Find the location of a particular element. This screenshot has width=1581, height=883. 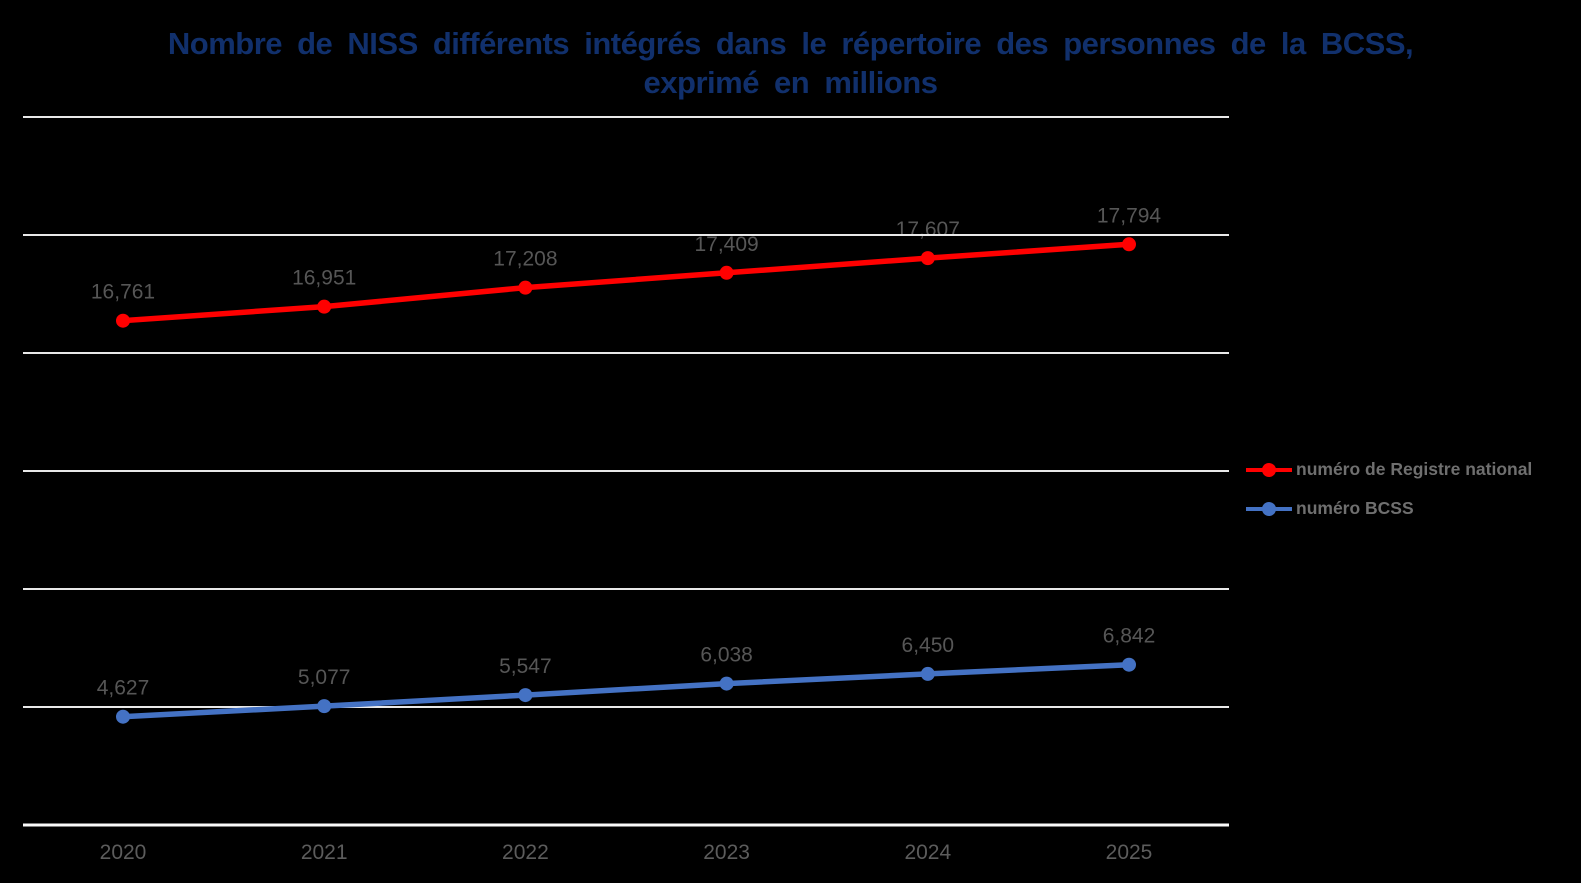

x-axis-label-2025: 2025 is located at coordinates (1129, 852).